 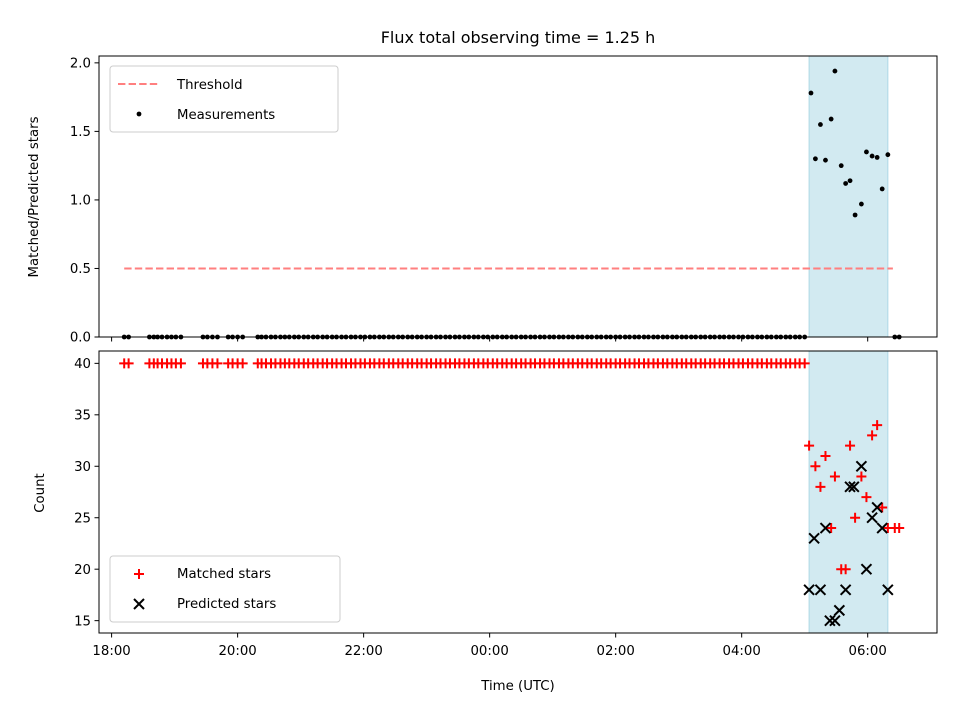 I want to click on y-tick-label: 35, so click(x=82, y=416).